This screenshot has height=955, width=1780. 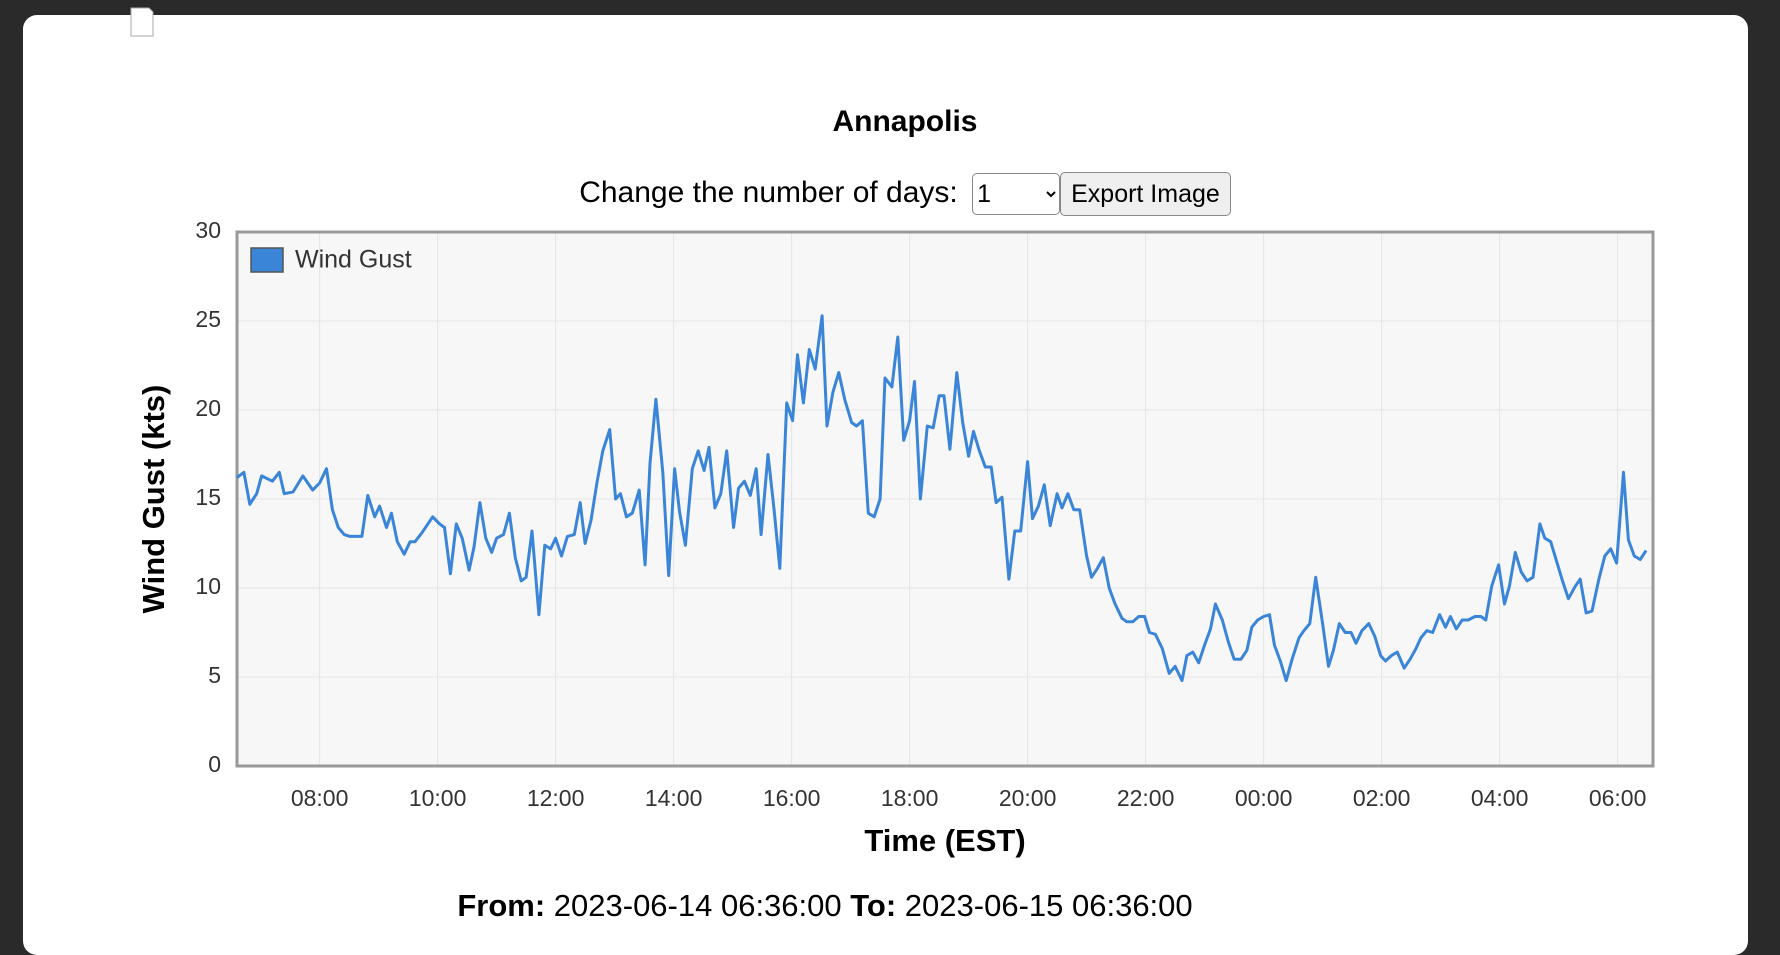 What do you see at coordinates (208, 586) in the screenshot?
I see `y-tick-label: 10` at bounding box center [208, 586].